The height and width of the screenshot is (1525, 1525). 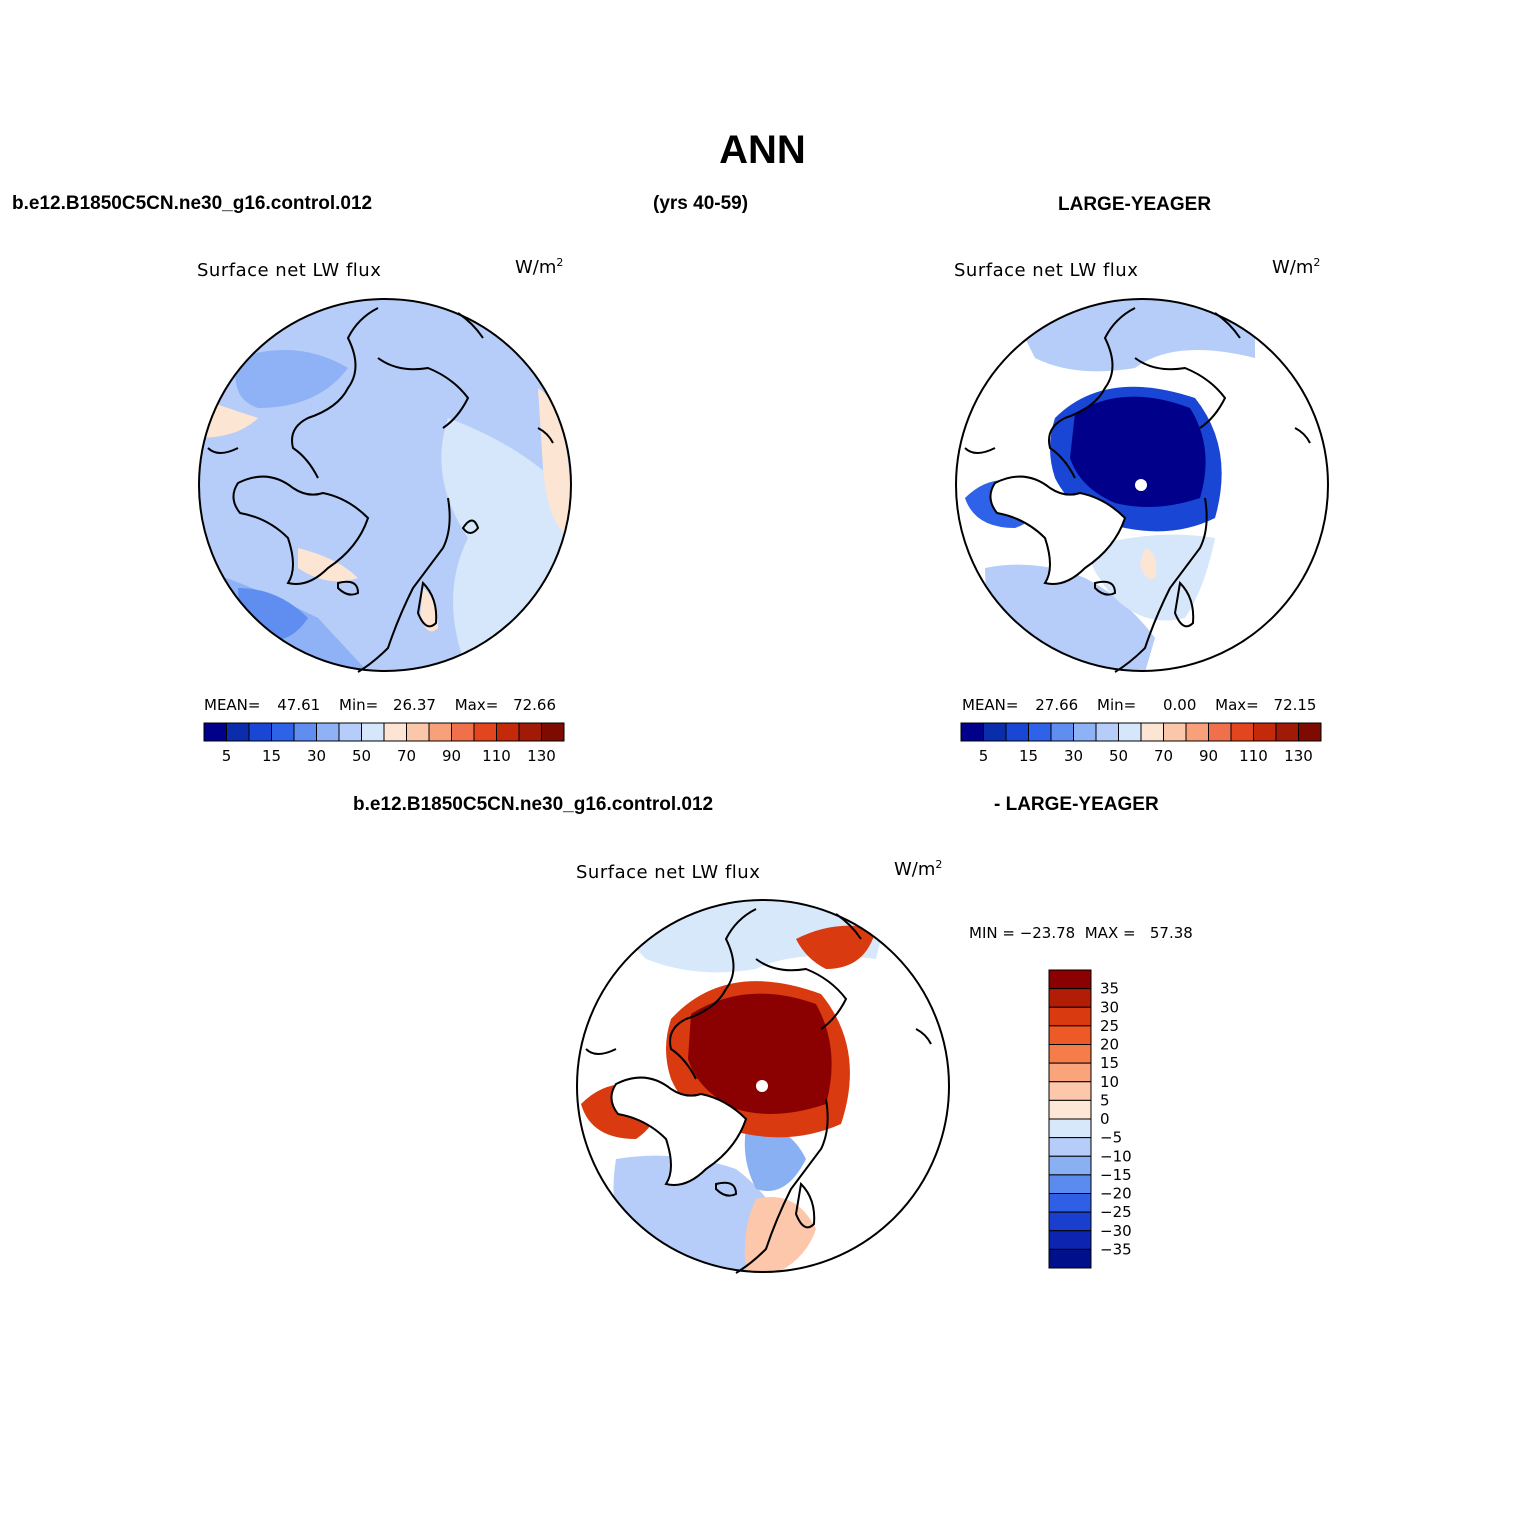 What do you see at coordinates (1109, 989) in the screenshot?
I see `colorbar-tick-label: 35` at bounding box center [1109, 989].